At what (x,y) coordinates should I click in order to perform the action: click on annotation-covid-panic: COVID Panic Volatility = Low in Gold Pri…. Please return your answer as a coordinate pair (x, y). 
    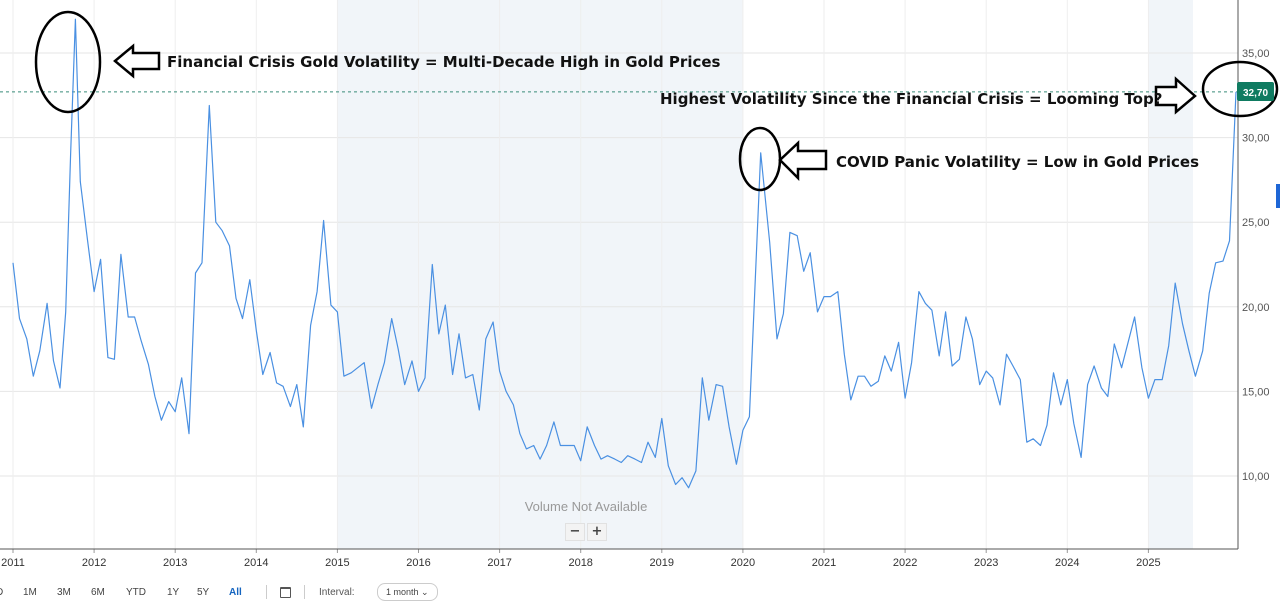
    Looking at the image, I should click on (1017, 162).